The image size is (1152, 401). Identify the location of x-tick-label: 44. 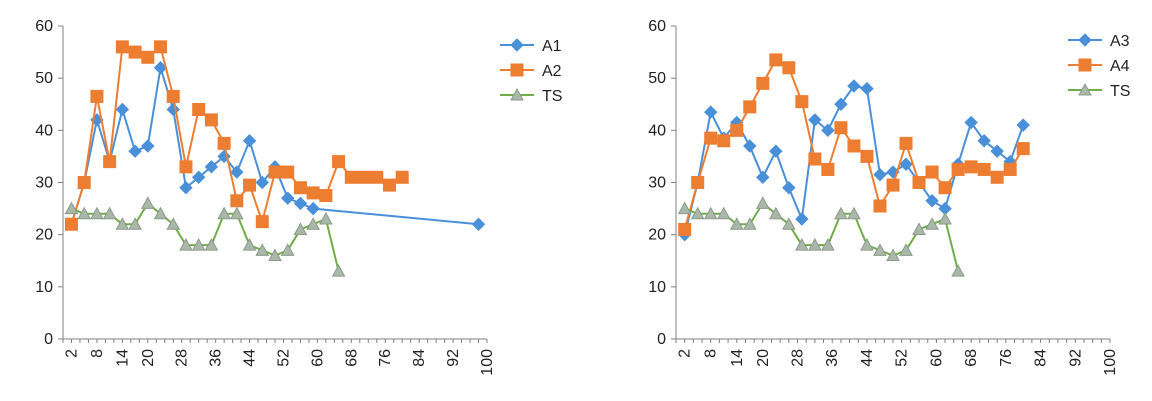
(867, 358).